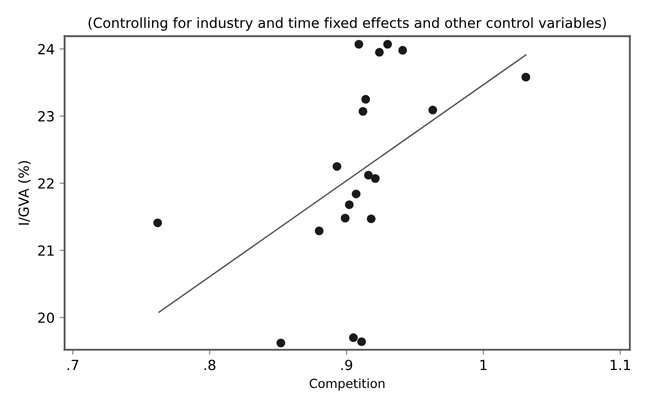 This screenshot has height=402, width=646. Describe the element at coordinates (347, 384) in the screenshot. I see `x-axis-title: Competition` at that location.